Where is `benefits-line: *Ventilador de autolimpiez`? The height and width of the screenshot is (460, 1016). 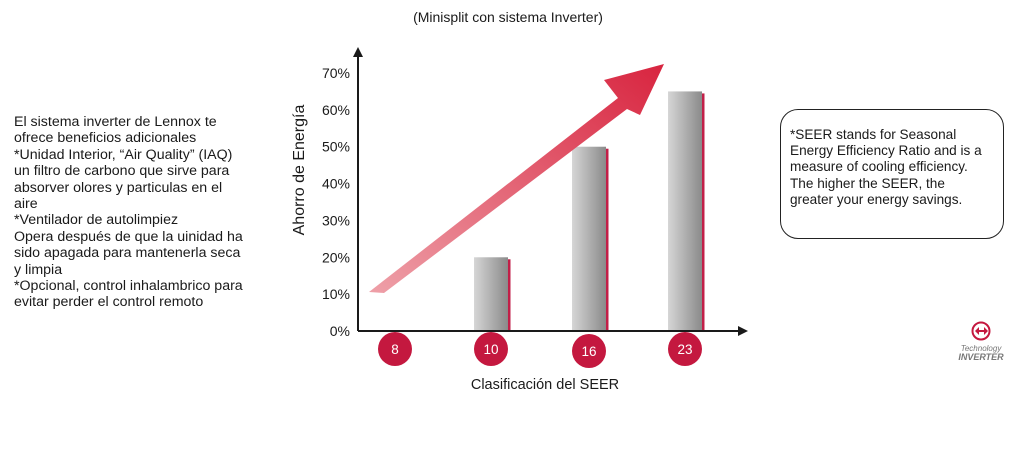
benefits-line: *Ventilador de autolimpiez is located at coordinates (96, 220).